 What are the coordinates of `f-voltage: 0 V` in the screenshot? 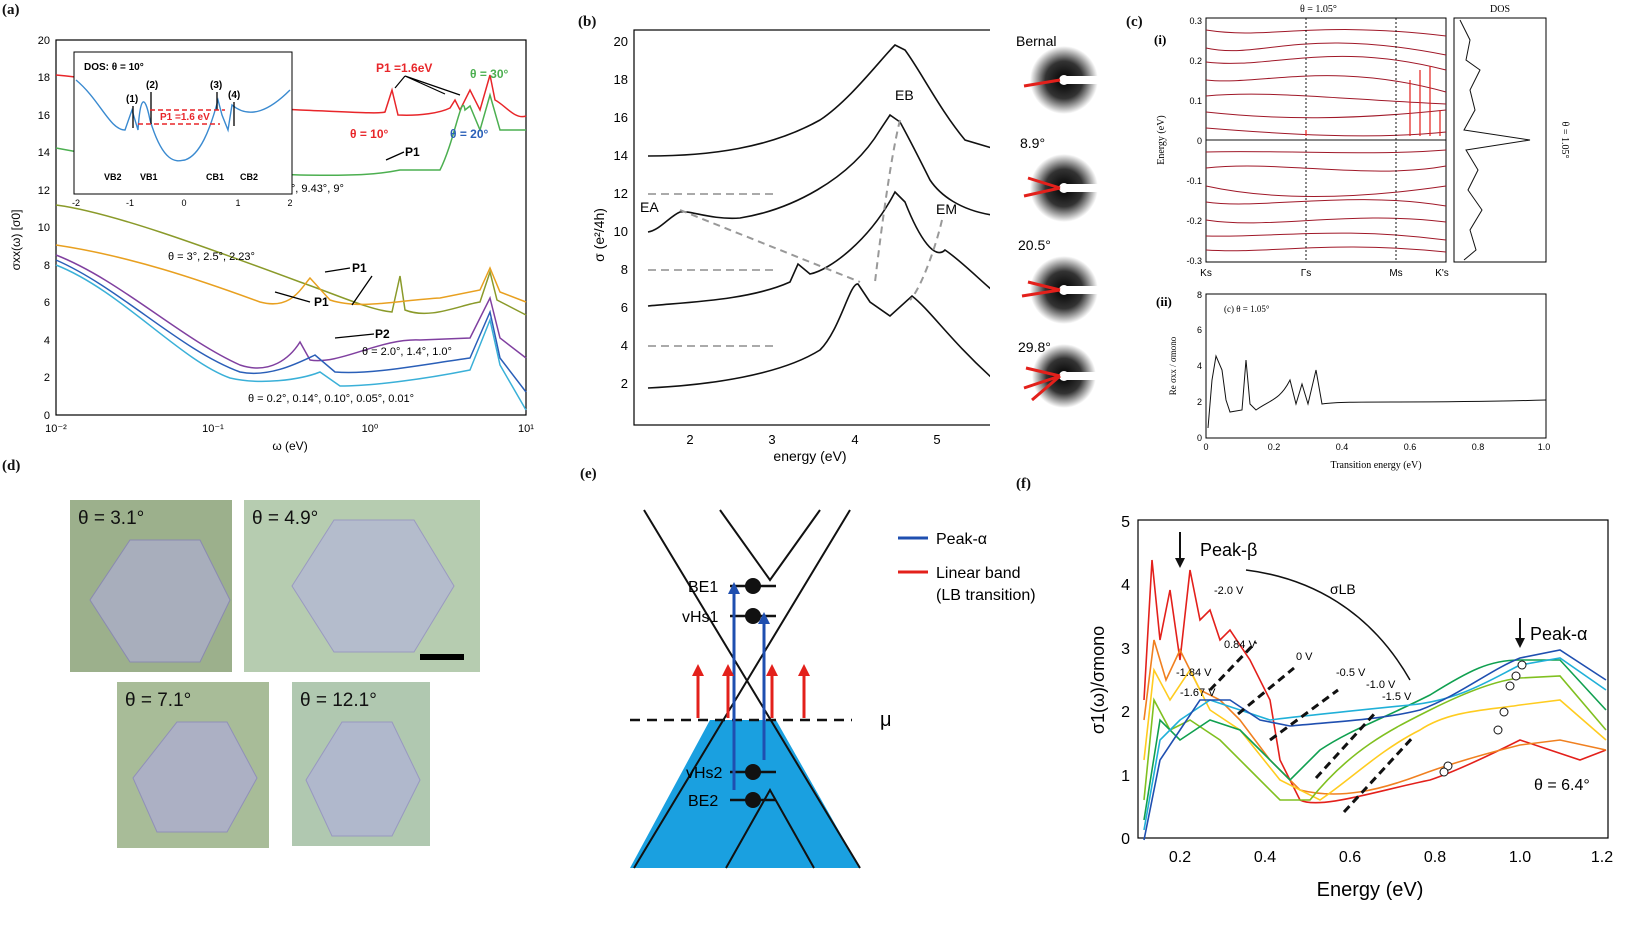 It's located at (1304, 657).